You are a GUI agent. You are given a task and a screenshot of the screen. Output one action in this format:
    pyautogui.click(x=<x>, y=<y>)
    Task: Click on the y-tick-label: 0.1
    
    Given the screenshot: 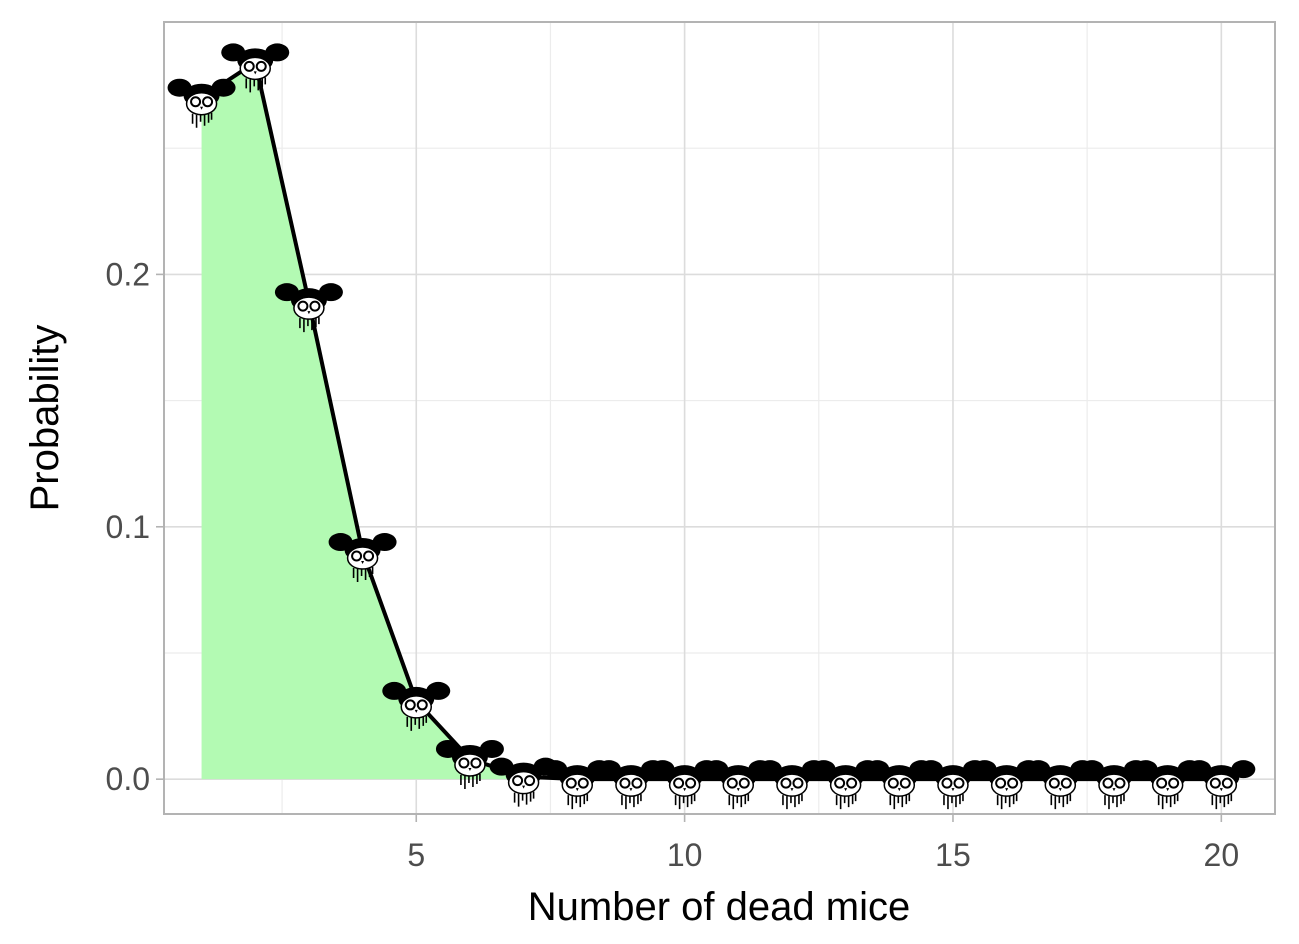 What is the action you would take?
    pyautogui.click(x=128, y=527)
    